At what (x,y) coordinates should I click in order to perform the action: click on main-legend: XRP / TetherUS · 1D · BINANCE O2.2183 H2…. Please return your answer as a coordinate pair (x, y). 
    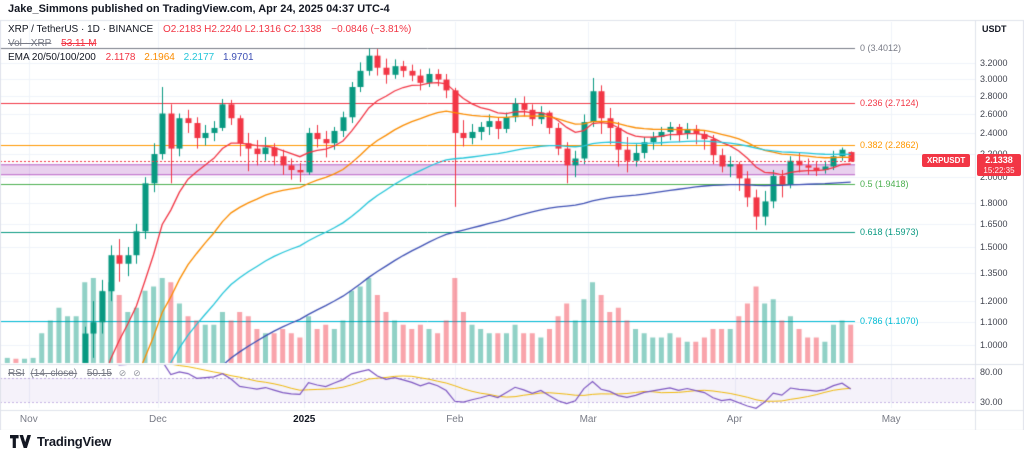
    Looking at the image, I should click on (209, 29).